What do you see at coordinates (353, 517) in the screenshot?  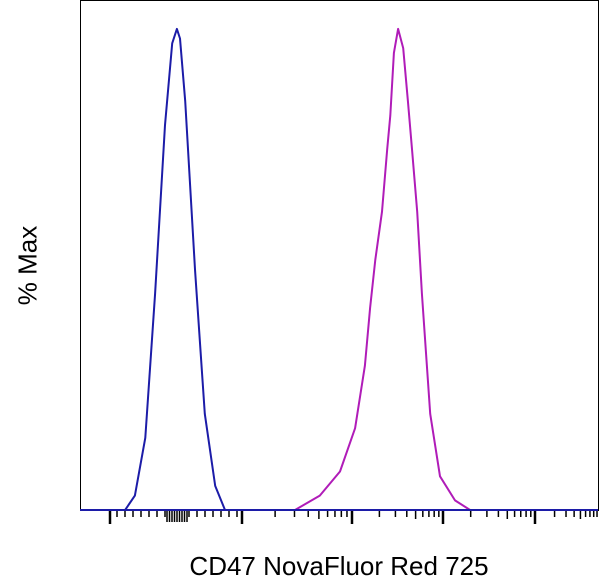 I see `x-axis-ticks` at bounding box center [353, 517].